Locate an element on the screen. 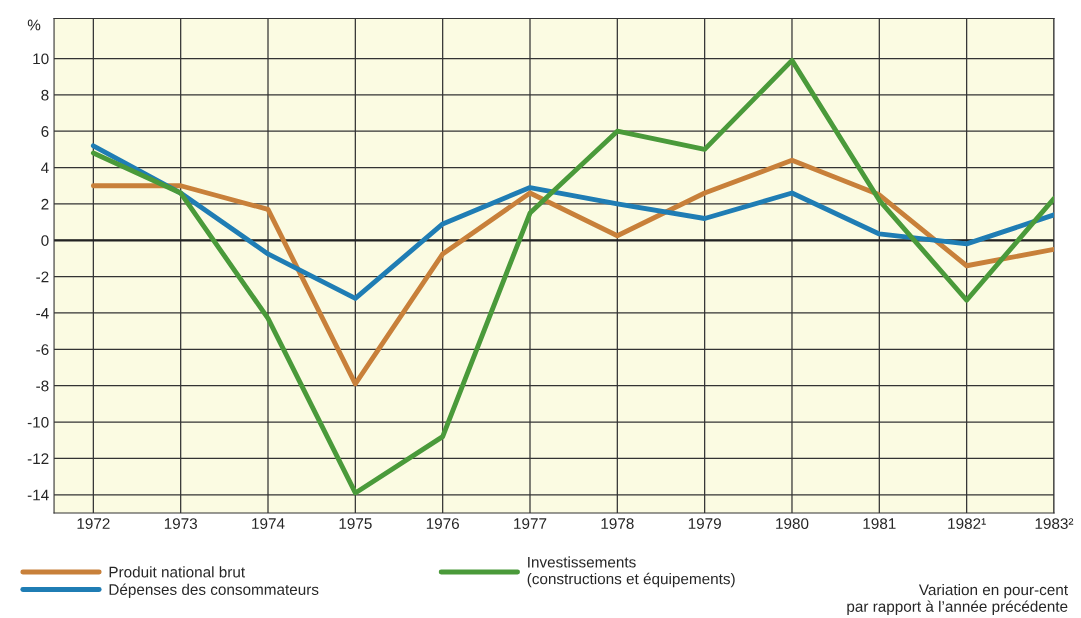  x-tick-label: 1983² is located at coordinates (1054, 524).